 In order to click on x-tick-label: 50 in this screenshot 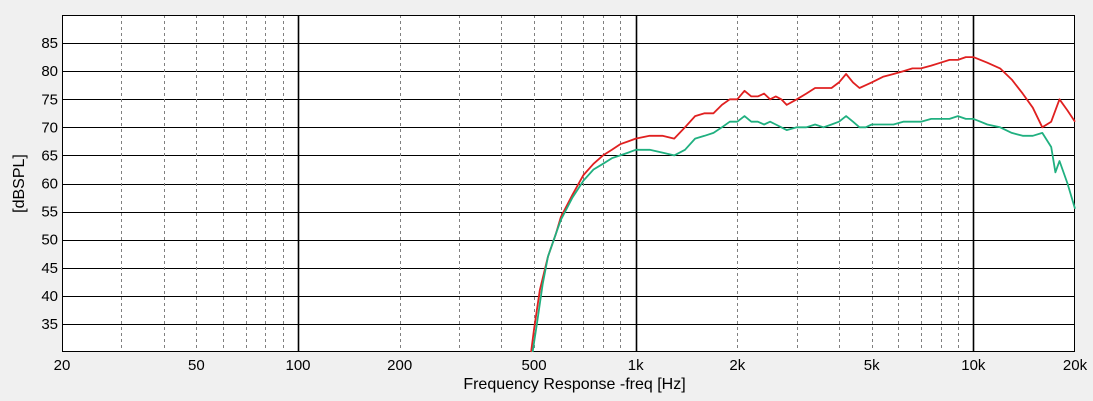, I will do `click(196, 365)`.